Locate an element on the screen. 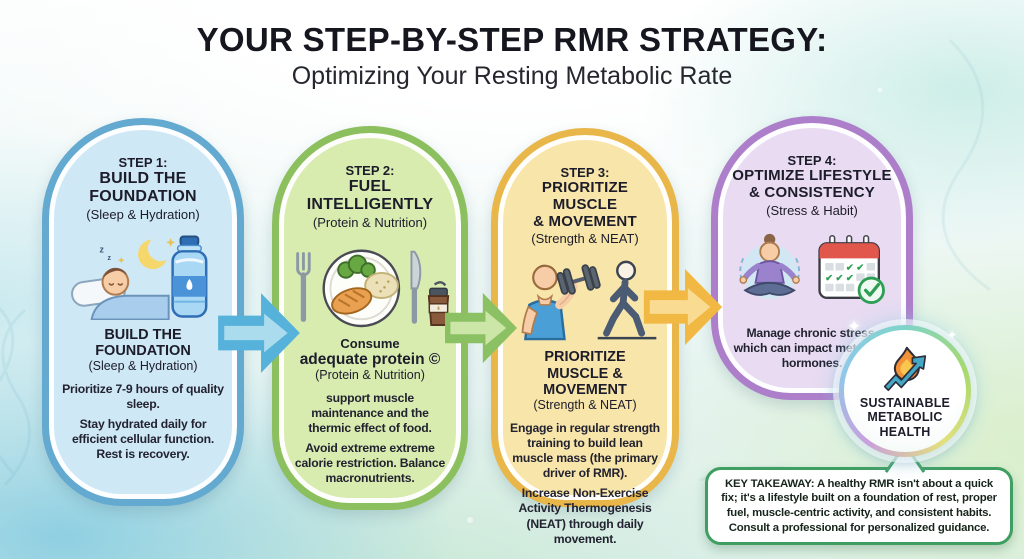  step-2-heading-pre: Consume is located at coordinates (370, 343).